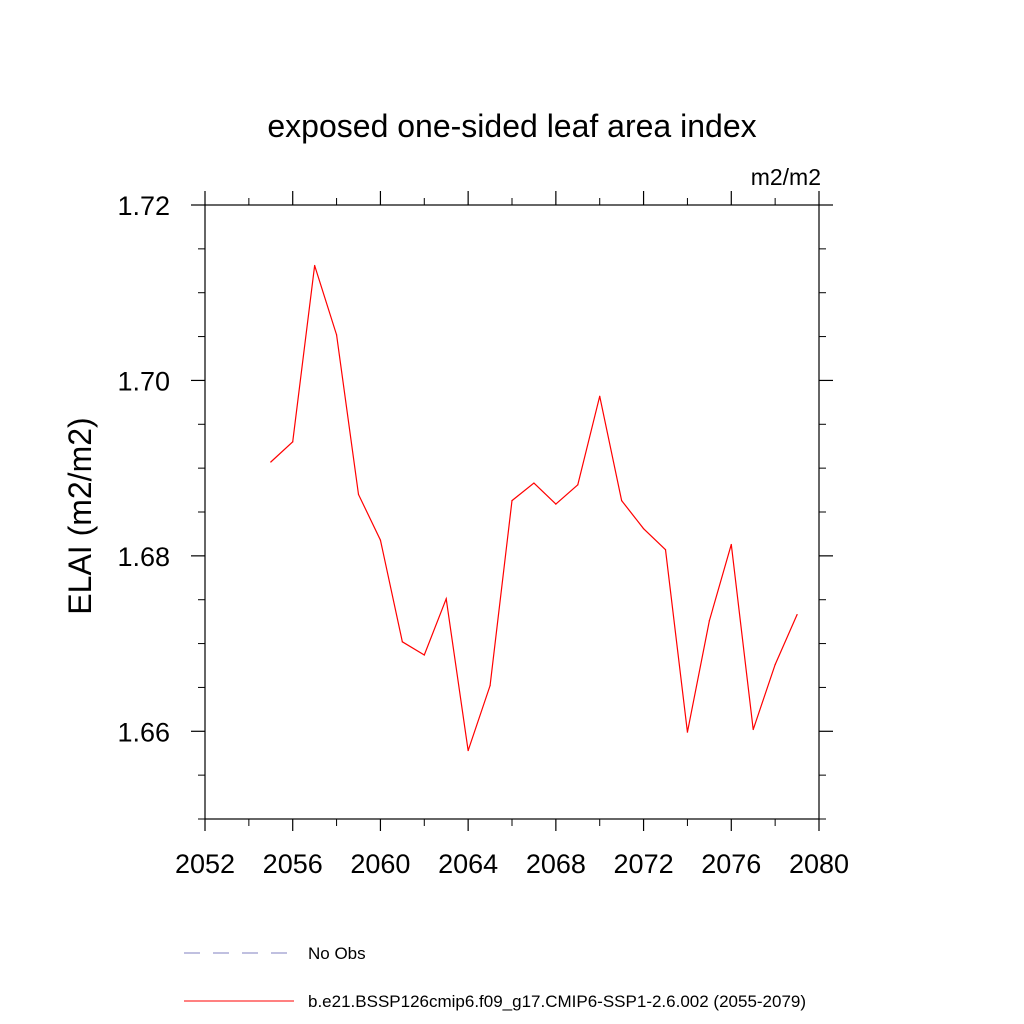  I want to click on x-tick-label: 2064, so click(468, 864).